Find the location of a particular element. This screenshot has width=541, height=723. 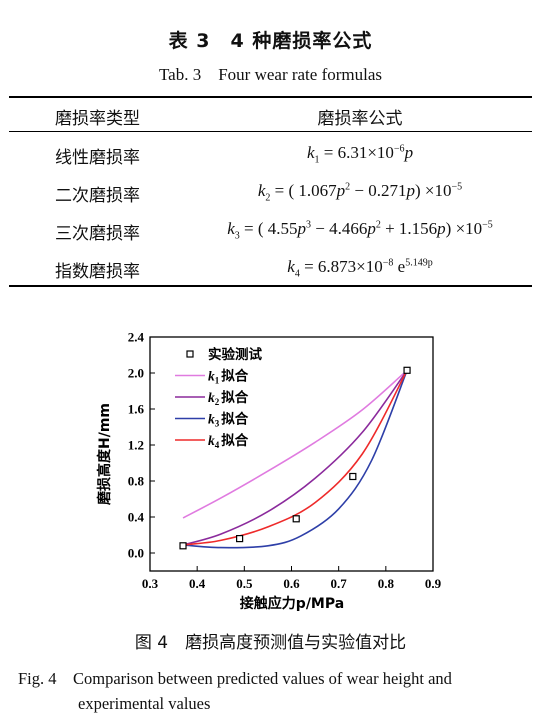

y-tick-label: 2.0 is located at coordinates (136, 373).